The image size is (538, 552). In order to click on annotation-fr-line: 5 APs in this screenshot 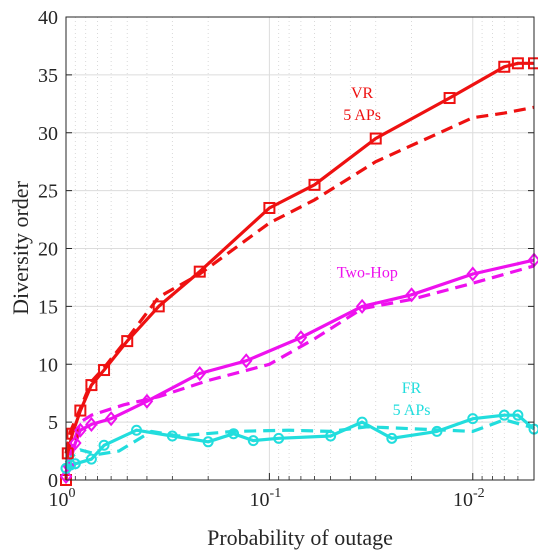, I will do `click(412, 410)`.